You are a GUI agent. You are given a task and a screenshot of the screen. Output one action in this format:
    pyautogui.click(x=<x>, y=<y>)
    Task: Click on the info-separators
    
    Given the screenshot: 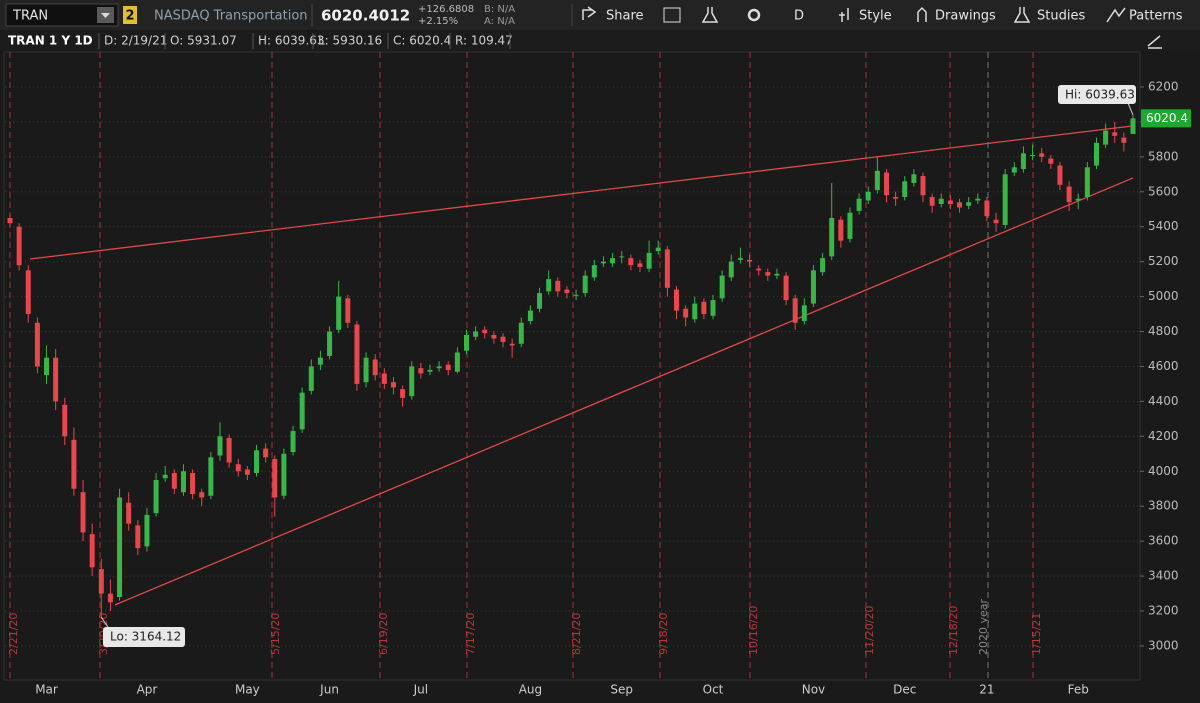 What is the action you would take?
    pyautogui.click(x=304, y=41)
    